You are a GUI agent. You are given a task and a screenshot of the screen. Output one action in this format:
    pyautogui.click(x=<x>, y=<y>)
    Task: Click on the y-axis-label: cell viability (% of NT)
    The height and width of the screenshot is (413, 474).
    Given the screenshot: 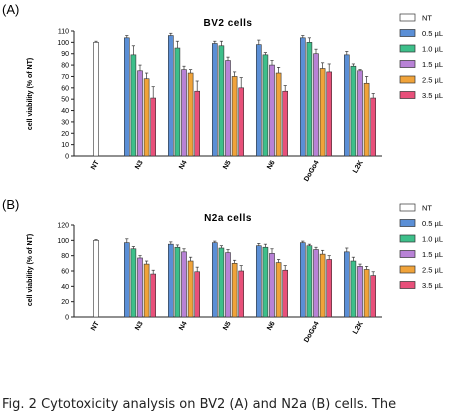 What is the action you would take?
    pyautogui.click(x=30, y=94)
    